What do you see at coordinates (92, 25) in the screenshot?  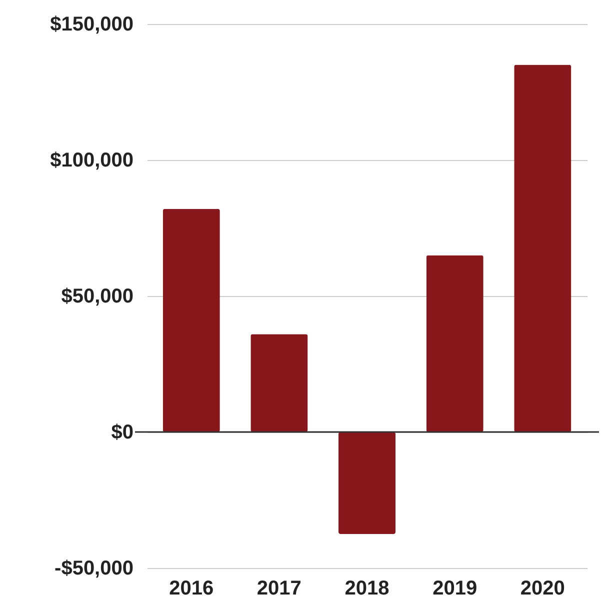 I see `y-tick-label: $150,000` at bounding box center [92, 25].